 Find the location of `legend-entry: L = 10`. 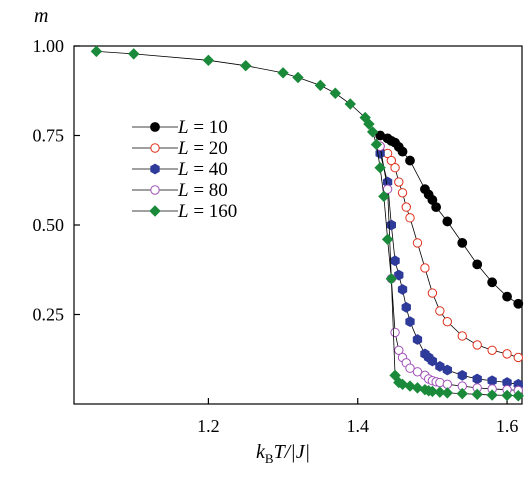

legend-entry: L = 10 is located at coordinates (180, 127).